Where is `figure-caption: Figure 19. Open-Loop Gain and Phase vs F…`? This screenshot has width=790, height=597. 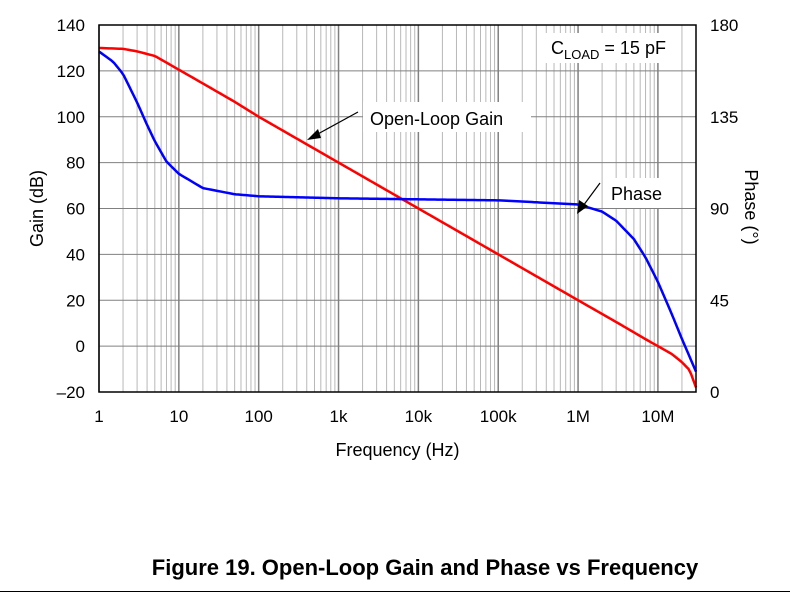
figure-caption: Figure 19. Open-Loop Gain and Phase vs F… is located at coordinates (425, 567).